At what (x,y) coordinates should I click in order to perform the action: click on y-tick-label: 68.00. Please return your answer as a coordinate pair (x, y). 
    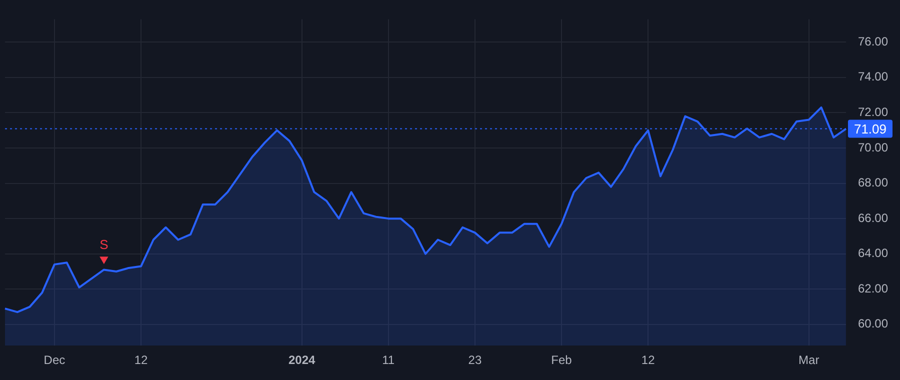
    Looking at the image, I should click on (873, 183).